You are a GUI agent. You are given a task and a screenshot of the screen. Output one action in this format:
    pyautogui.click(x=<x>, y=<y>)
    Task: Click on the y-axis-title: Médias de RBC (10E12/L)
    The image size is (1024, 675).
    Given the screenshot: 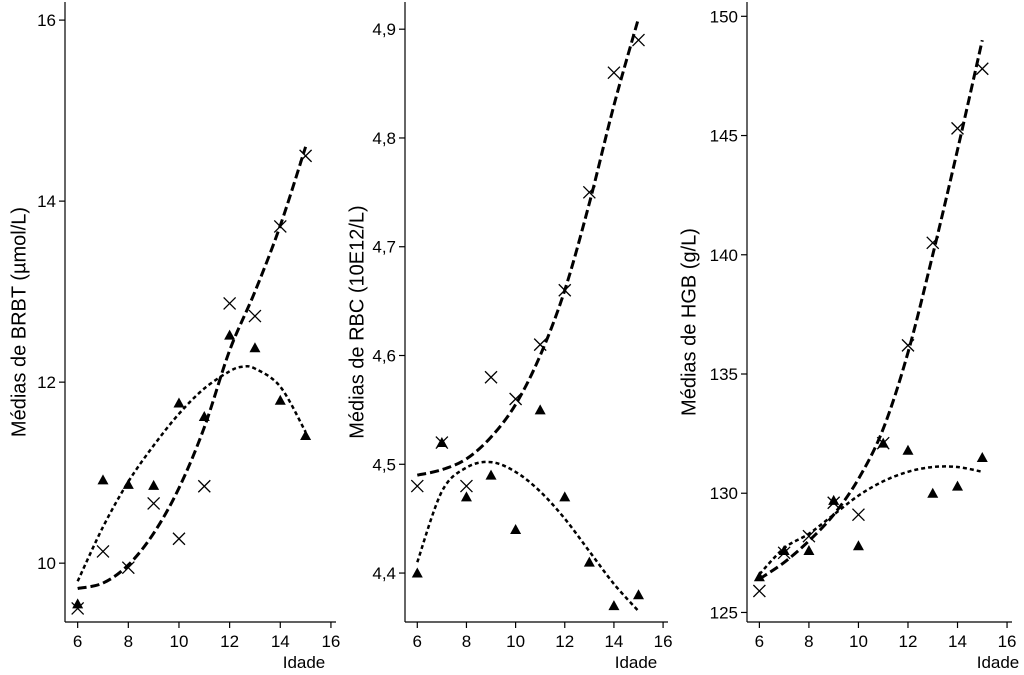 What is the action you would take?
    pyautogui.click(x=357, y=321)
    